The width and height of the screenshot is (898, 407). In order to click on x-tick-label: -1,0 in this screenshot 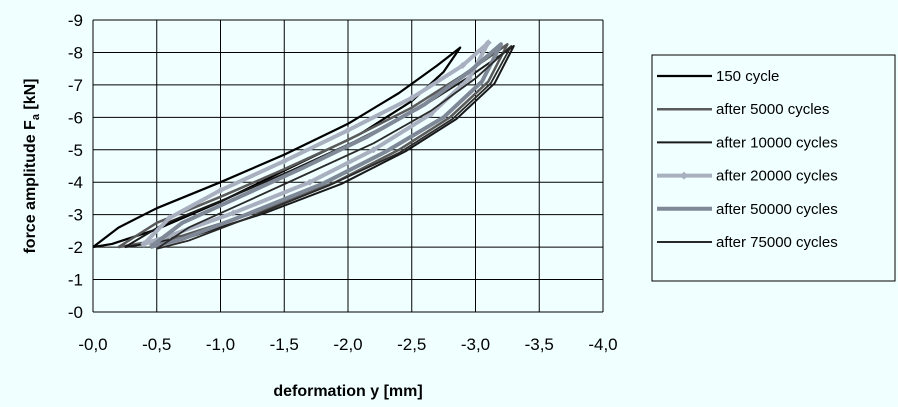, I will do `click(220, 344)`.